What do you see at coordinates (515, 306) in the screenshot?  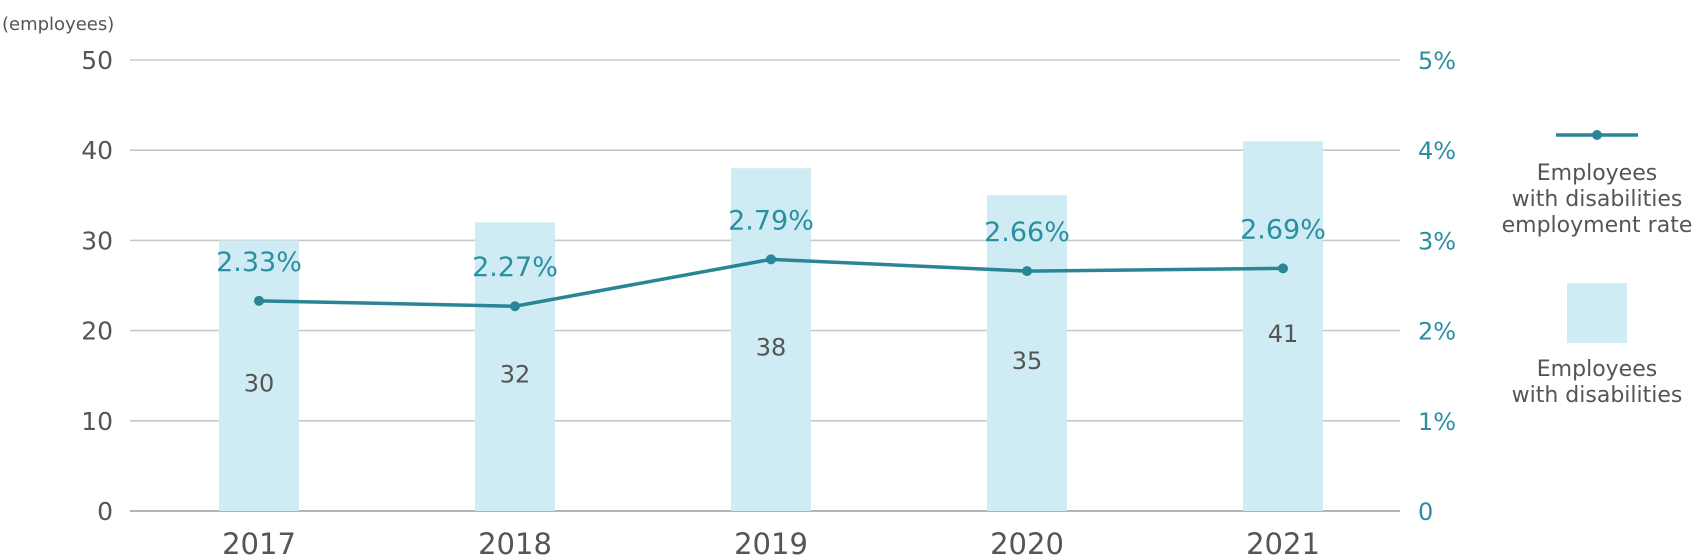 I see `rate-point-2018` at bounding box center [515, 306].